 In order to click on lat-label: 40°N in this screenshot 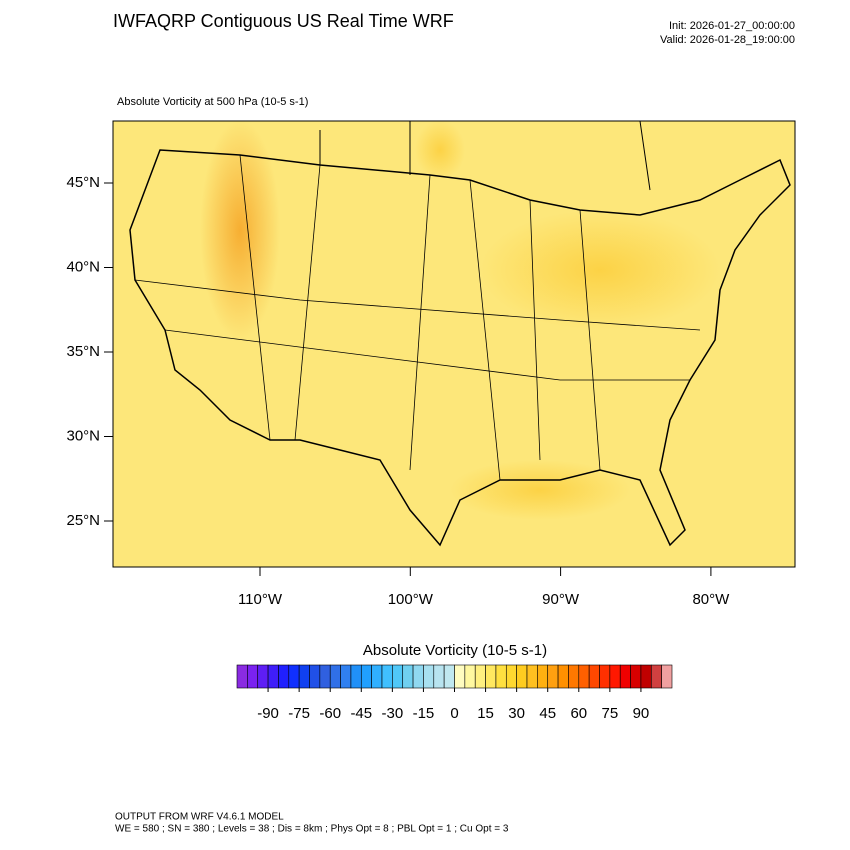, I will do `click(83, 266)`.